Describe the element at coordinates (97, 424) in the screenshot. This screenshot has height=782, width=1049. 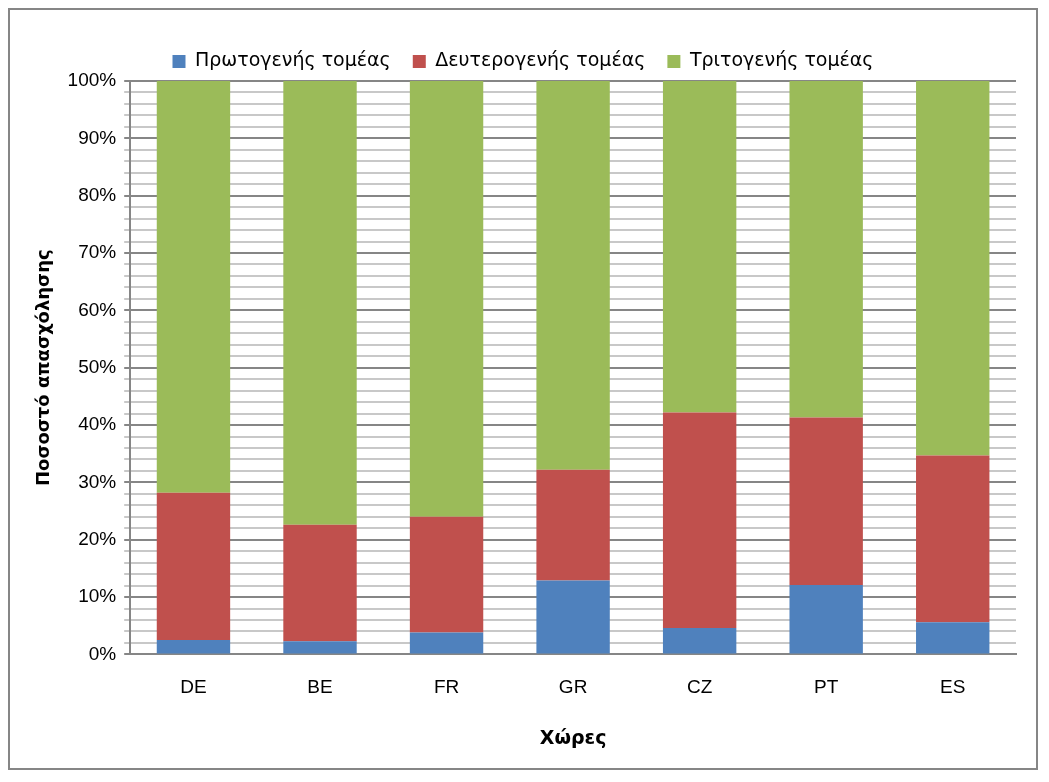
I see `y-tick-label: 40%` at that location.